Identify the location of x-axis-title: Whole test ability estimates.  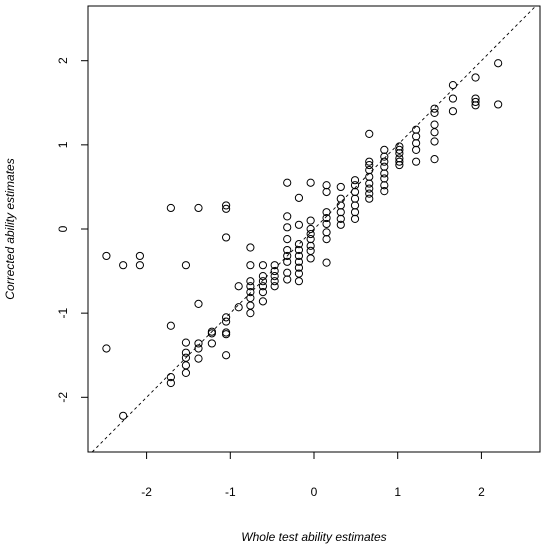
(313, 537).